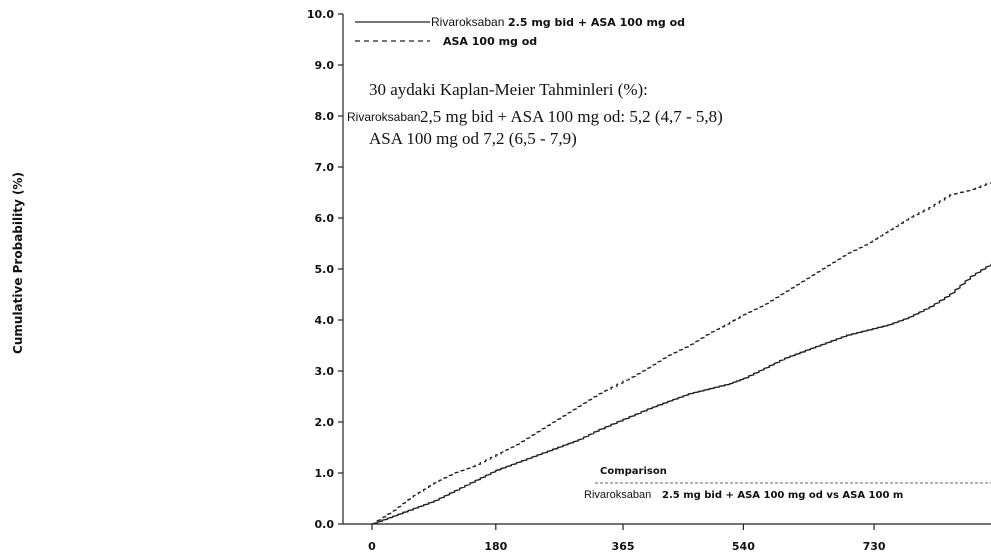 The height and width of the screenshot is (558, 991). I want to click on y-tick-label: 6.0, so click(325, 218).